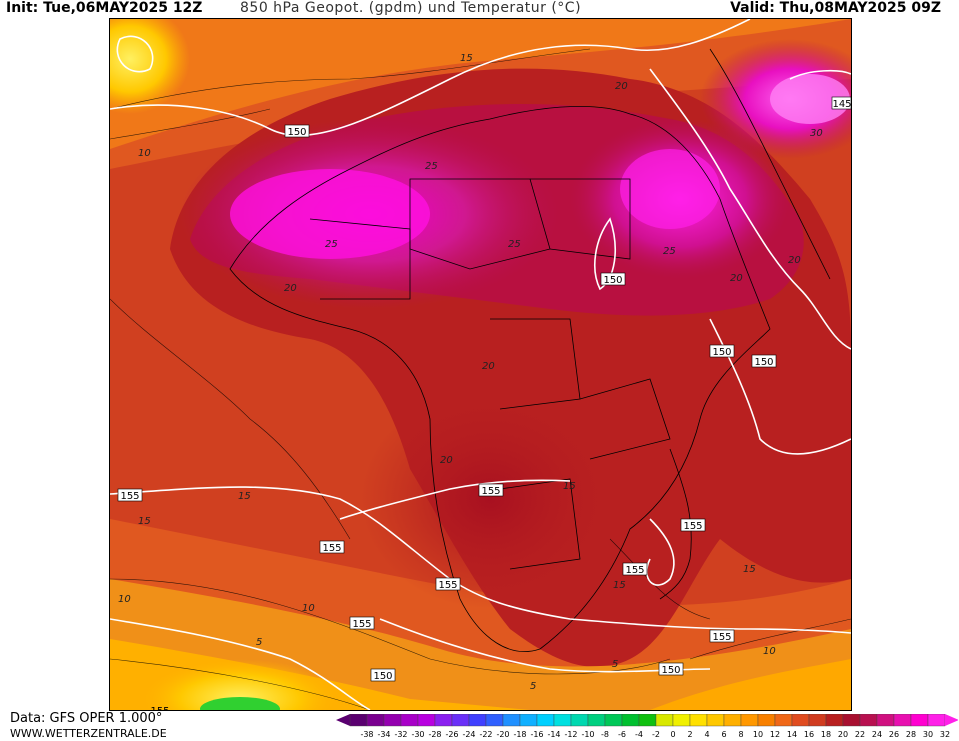  I want to click on legend-tick-label: -8, so click(605, 734).